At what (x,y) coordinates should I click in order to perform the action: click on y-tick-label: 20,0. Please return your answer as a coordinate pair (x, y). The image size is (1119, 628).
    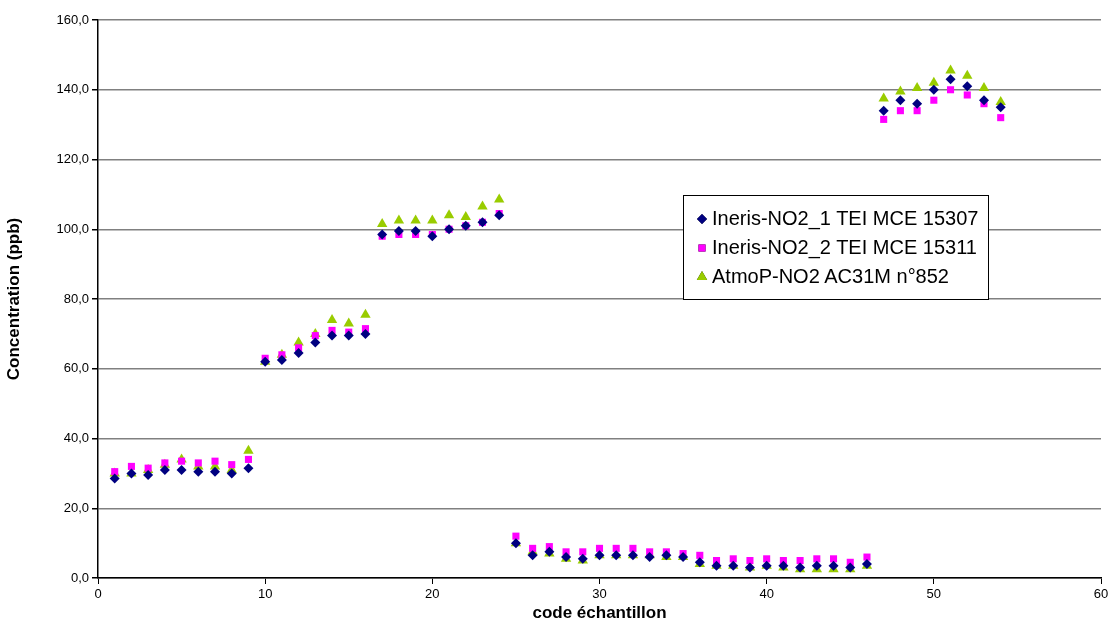
    Looking at the image, I should click on (76, 507).